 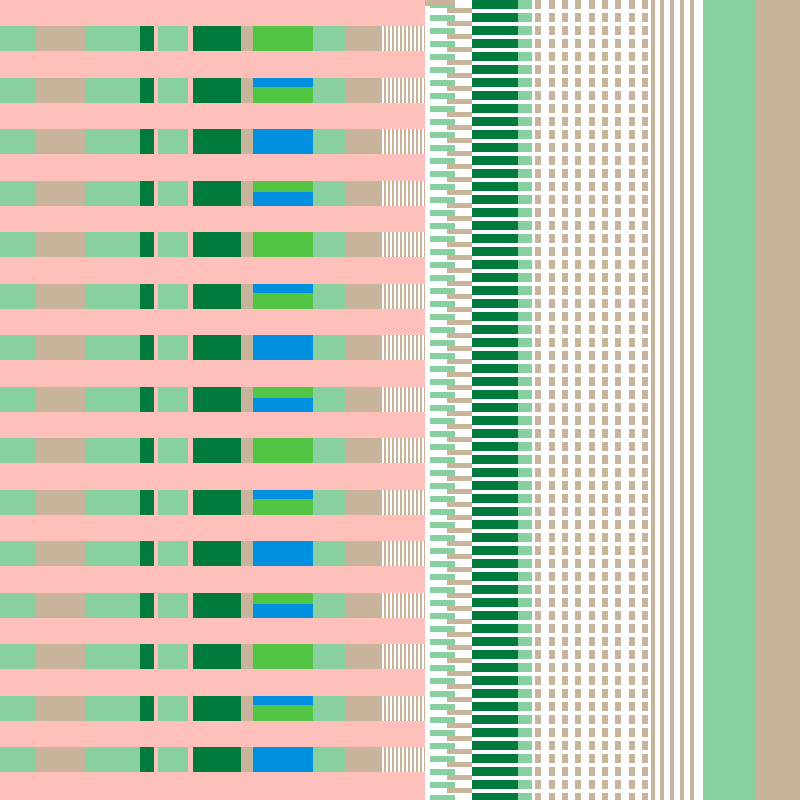 I want to click on dash-column-beige, so click(x=632, y=400).